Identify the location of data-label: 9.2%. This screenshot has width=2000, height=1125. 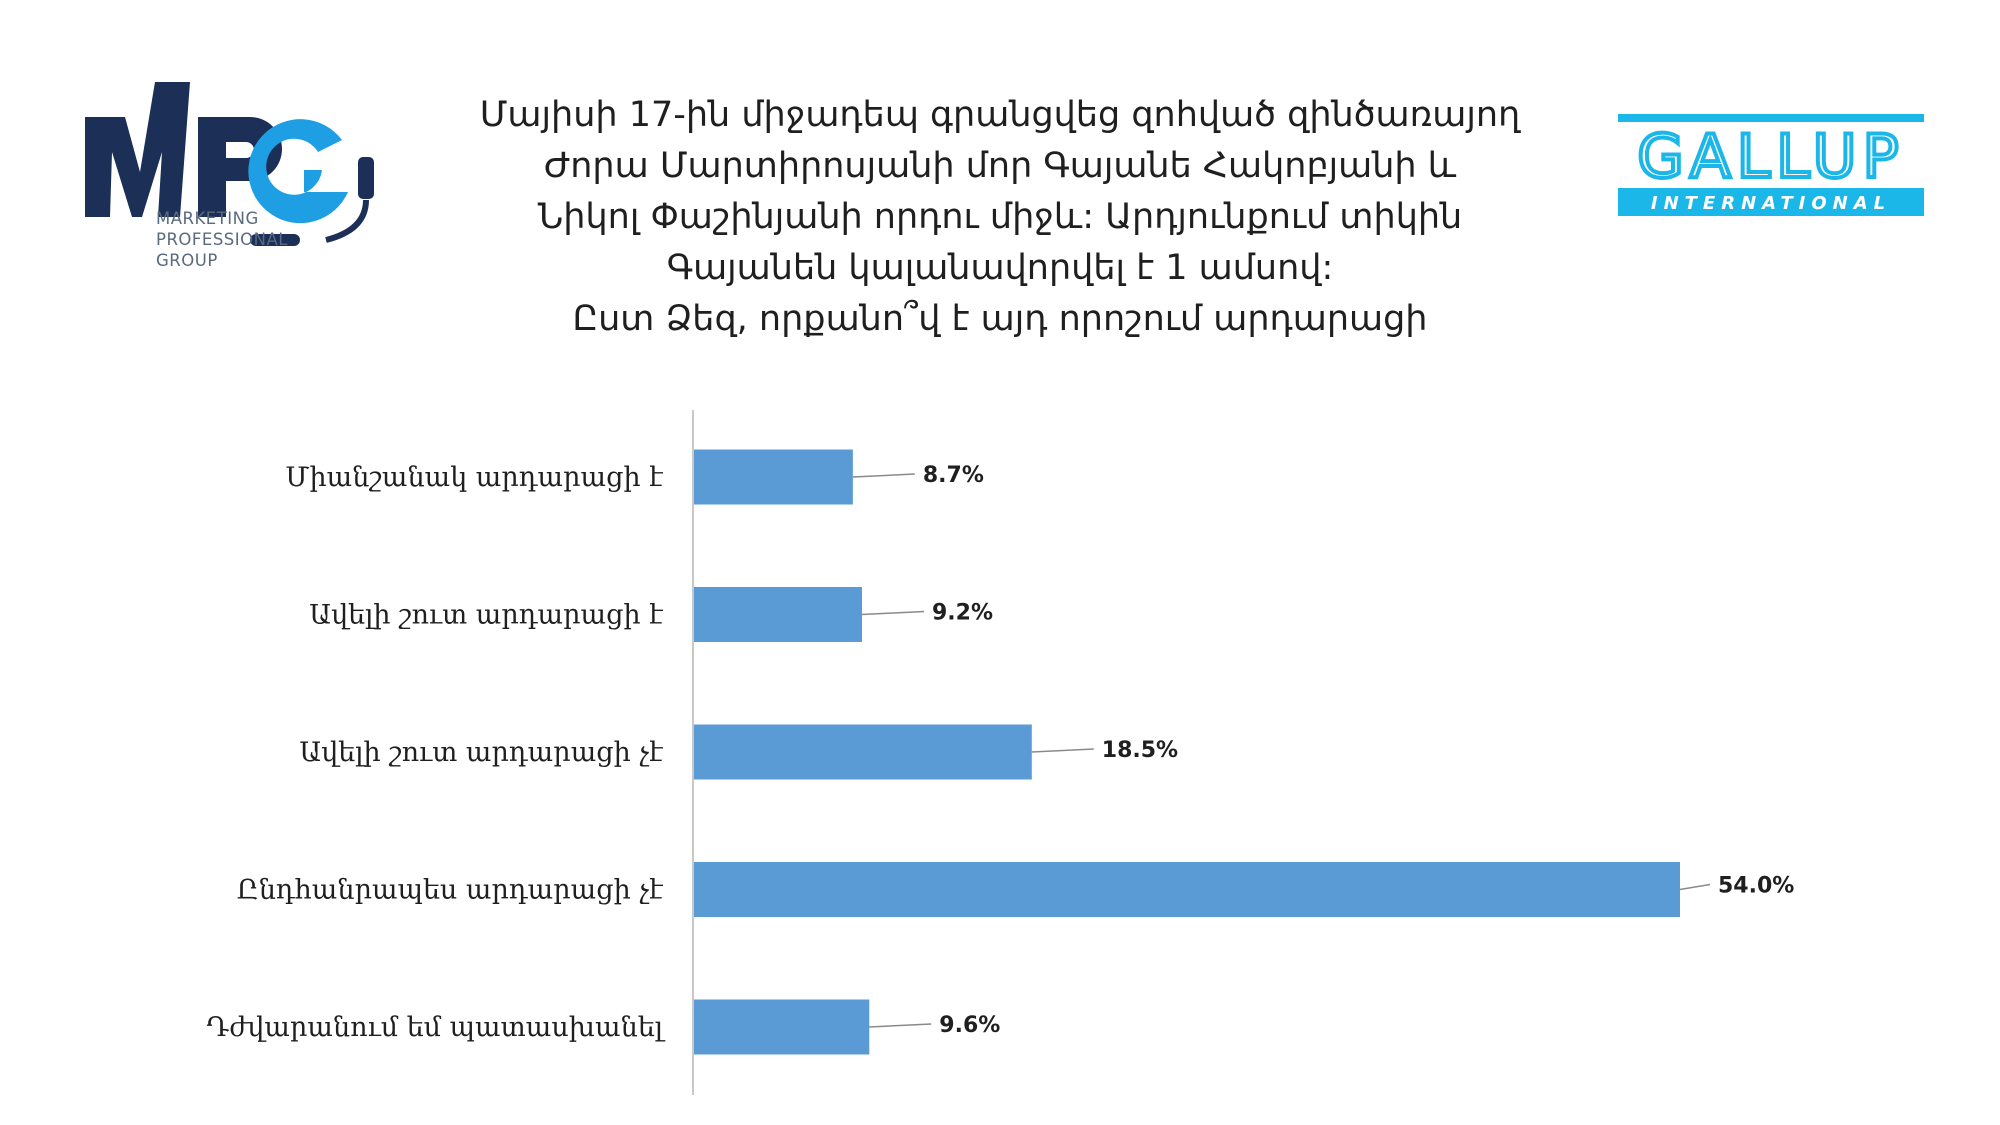
(962, 613).